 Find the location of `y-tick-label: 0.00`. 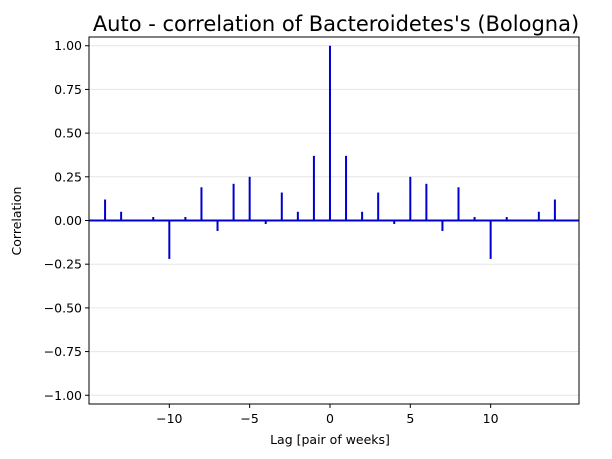

y-tick-label: 0.00 is located at coordinates (68, 220).